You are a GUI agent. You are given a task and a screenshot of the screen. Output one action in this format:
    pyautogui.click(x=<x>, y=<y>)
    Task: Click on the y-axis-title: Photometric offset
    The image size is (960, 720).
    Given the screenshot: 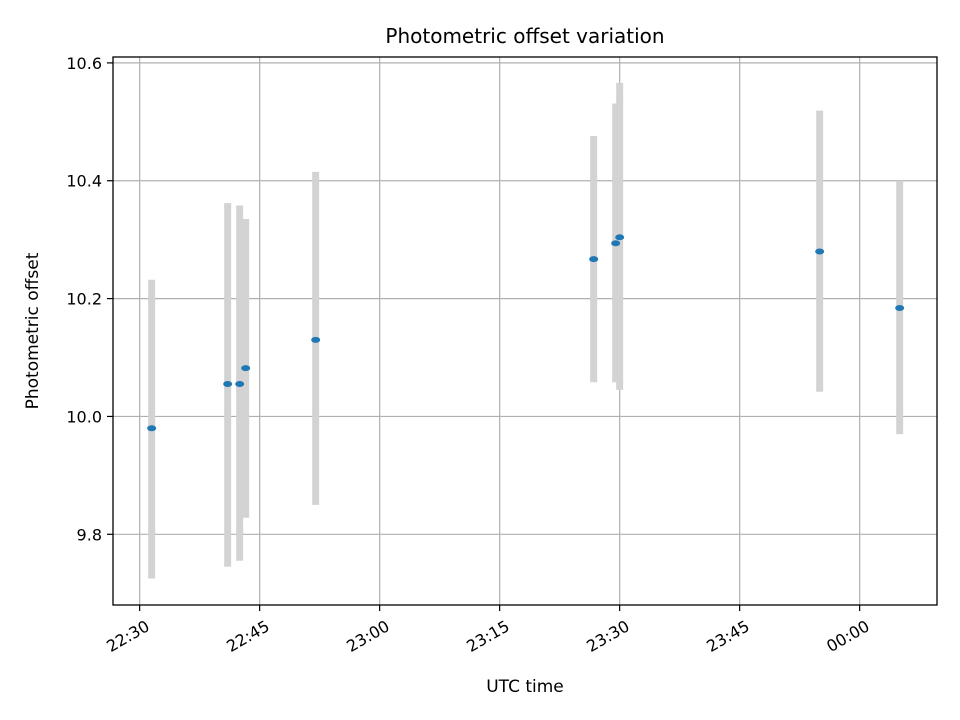 What is the action you would take?
    pyautogui.click(x=33, y=330)
    